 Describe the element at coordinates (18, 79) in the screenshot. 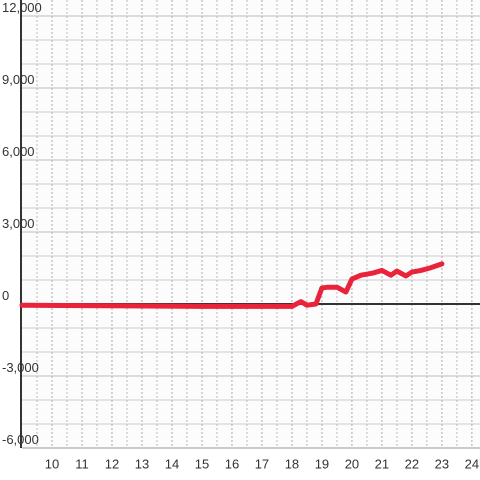

I see `y-tick-label: 9,000` at that location.